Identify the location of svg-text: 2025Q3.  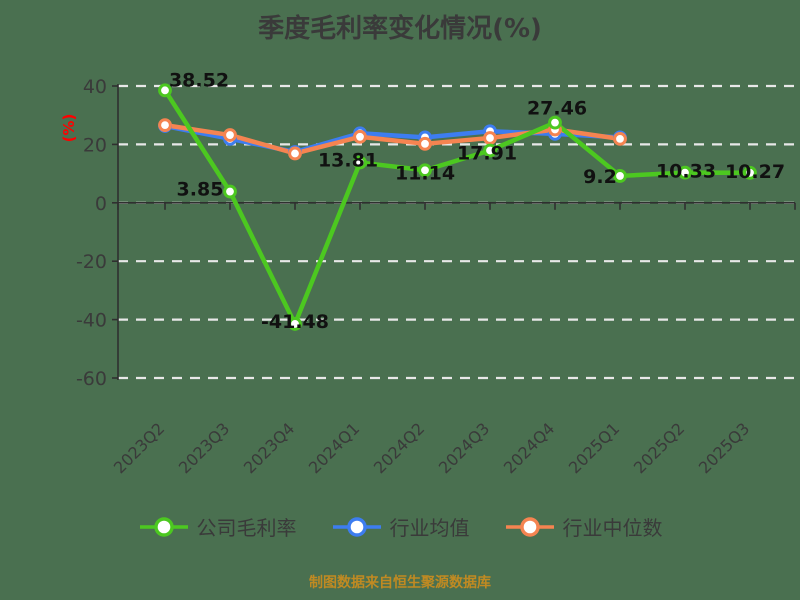
(724, 448).